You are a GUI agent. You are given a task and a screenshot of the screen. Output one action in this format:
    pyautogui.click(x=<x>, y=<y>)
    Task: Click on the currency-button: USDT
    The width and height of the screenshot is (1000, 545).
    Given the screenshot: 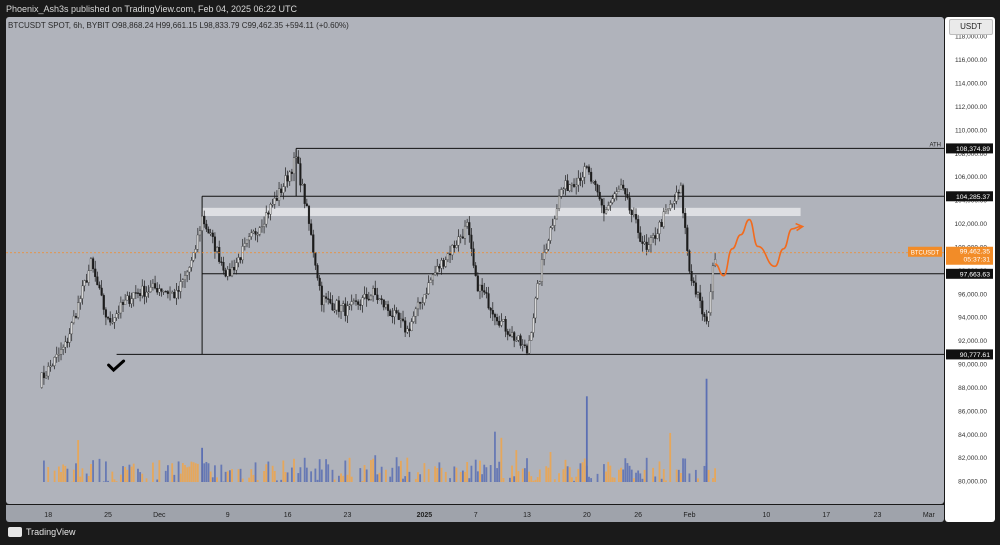 What is the action you would take?
    pyautogui.click(x=971, y=27)
    